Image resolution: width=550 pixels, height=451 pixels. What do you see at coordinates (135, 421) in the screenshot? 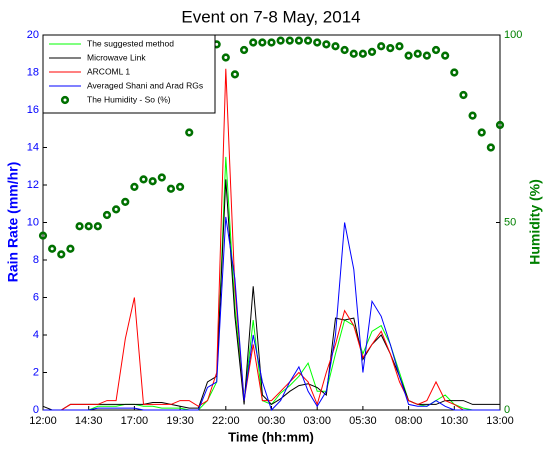
I see `x-tick-label: 17:00` at bounding box center [135, 421].